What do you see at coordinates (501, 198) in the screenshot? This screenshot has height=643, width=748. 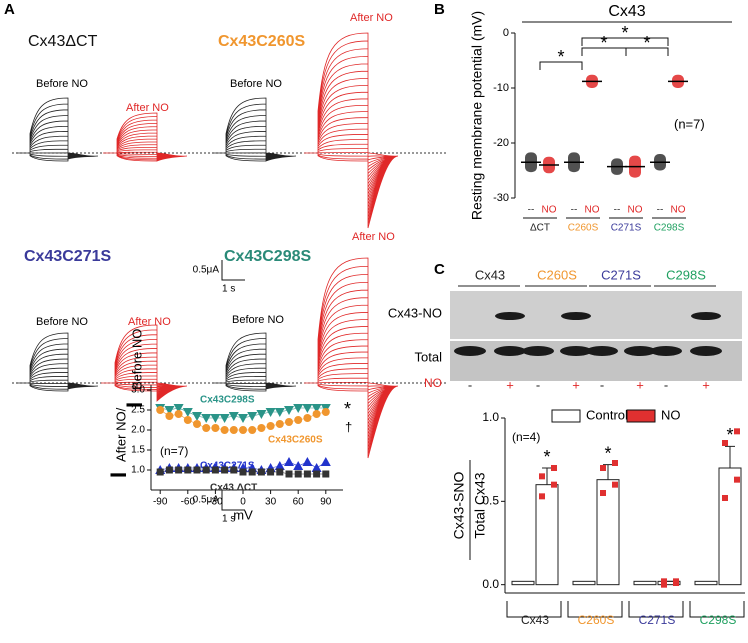 I see `y-tick-label: -30` at bounding box center [501, 198].